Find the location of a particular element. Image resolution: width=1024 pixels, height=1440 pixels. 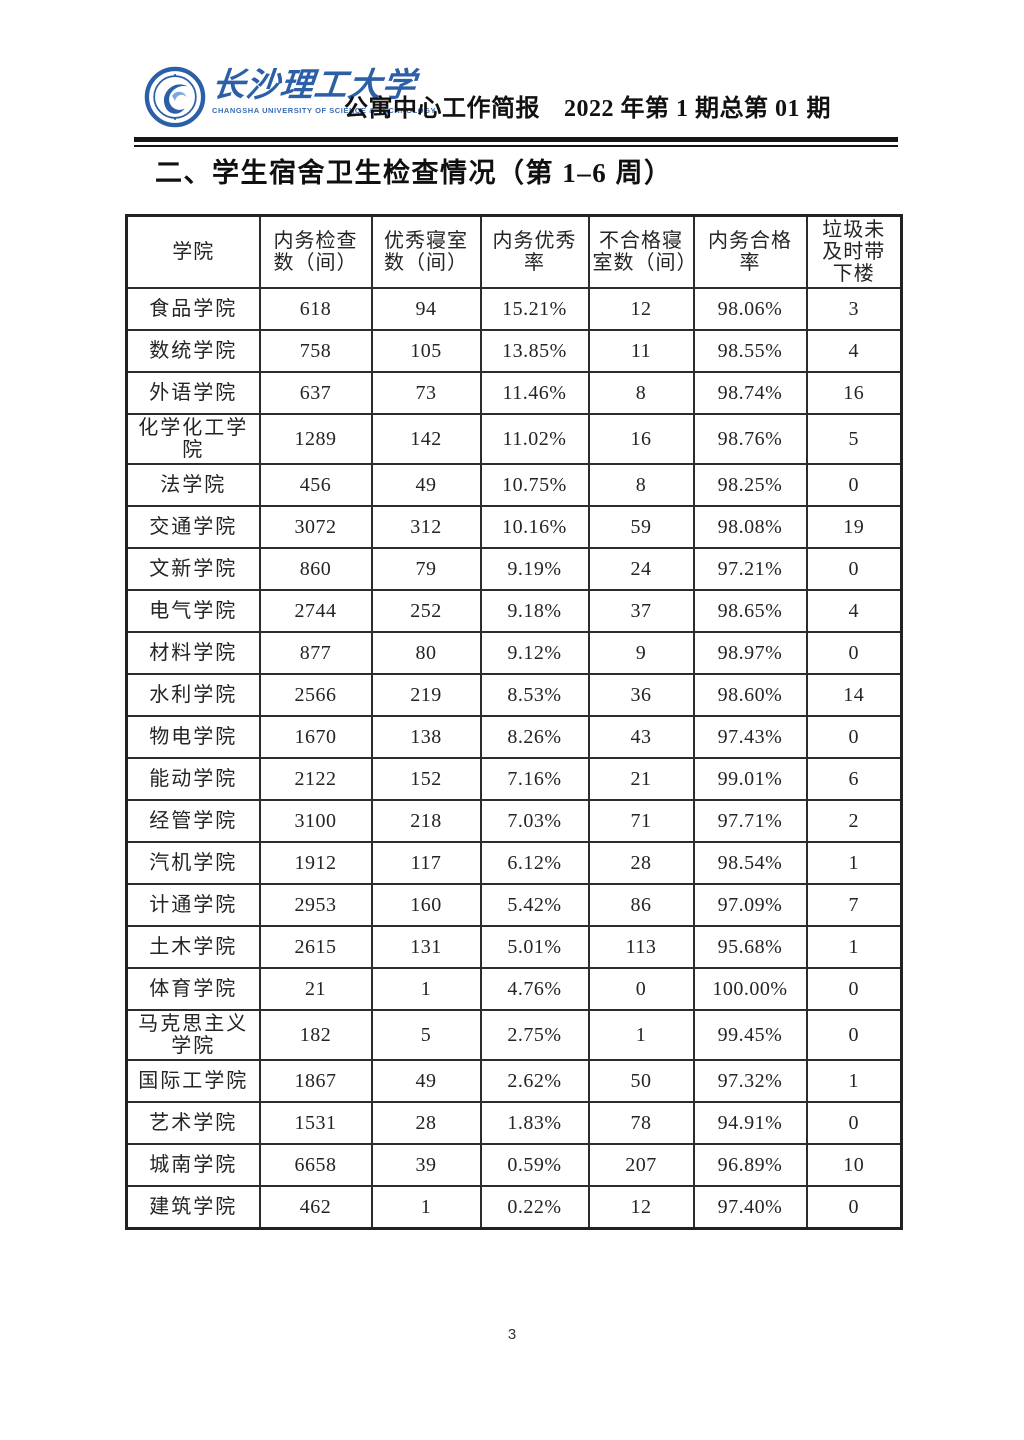

value-cell: 2.62% is located at coordinates (534, 1081).